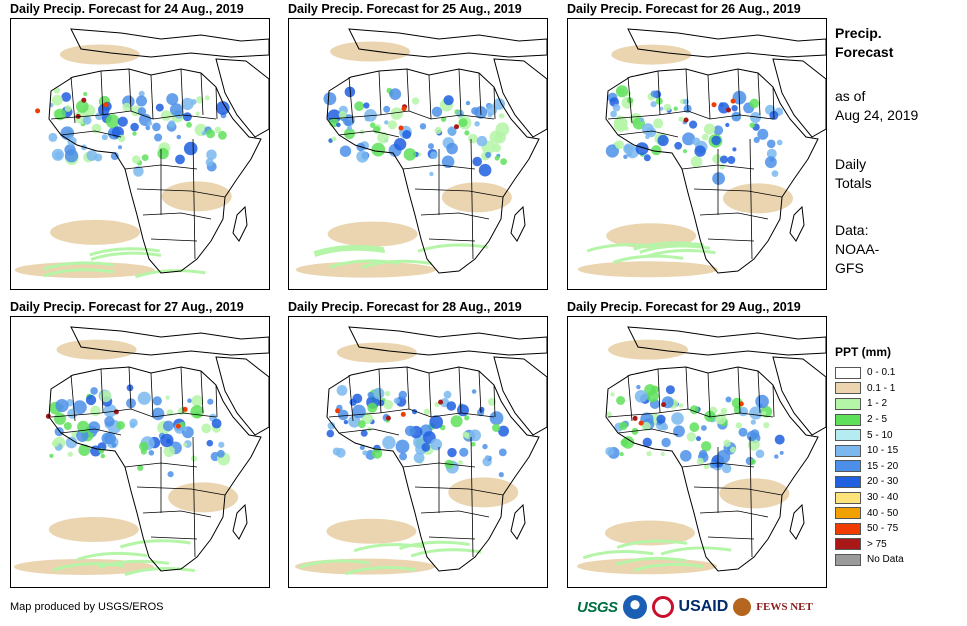  I want to click on legend-label: 2 - 5, so click(877, 420).